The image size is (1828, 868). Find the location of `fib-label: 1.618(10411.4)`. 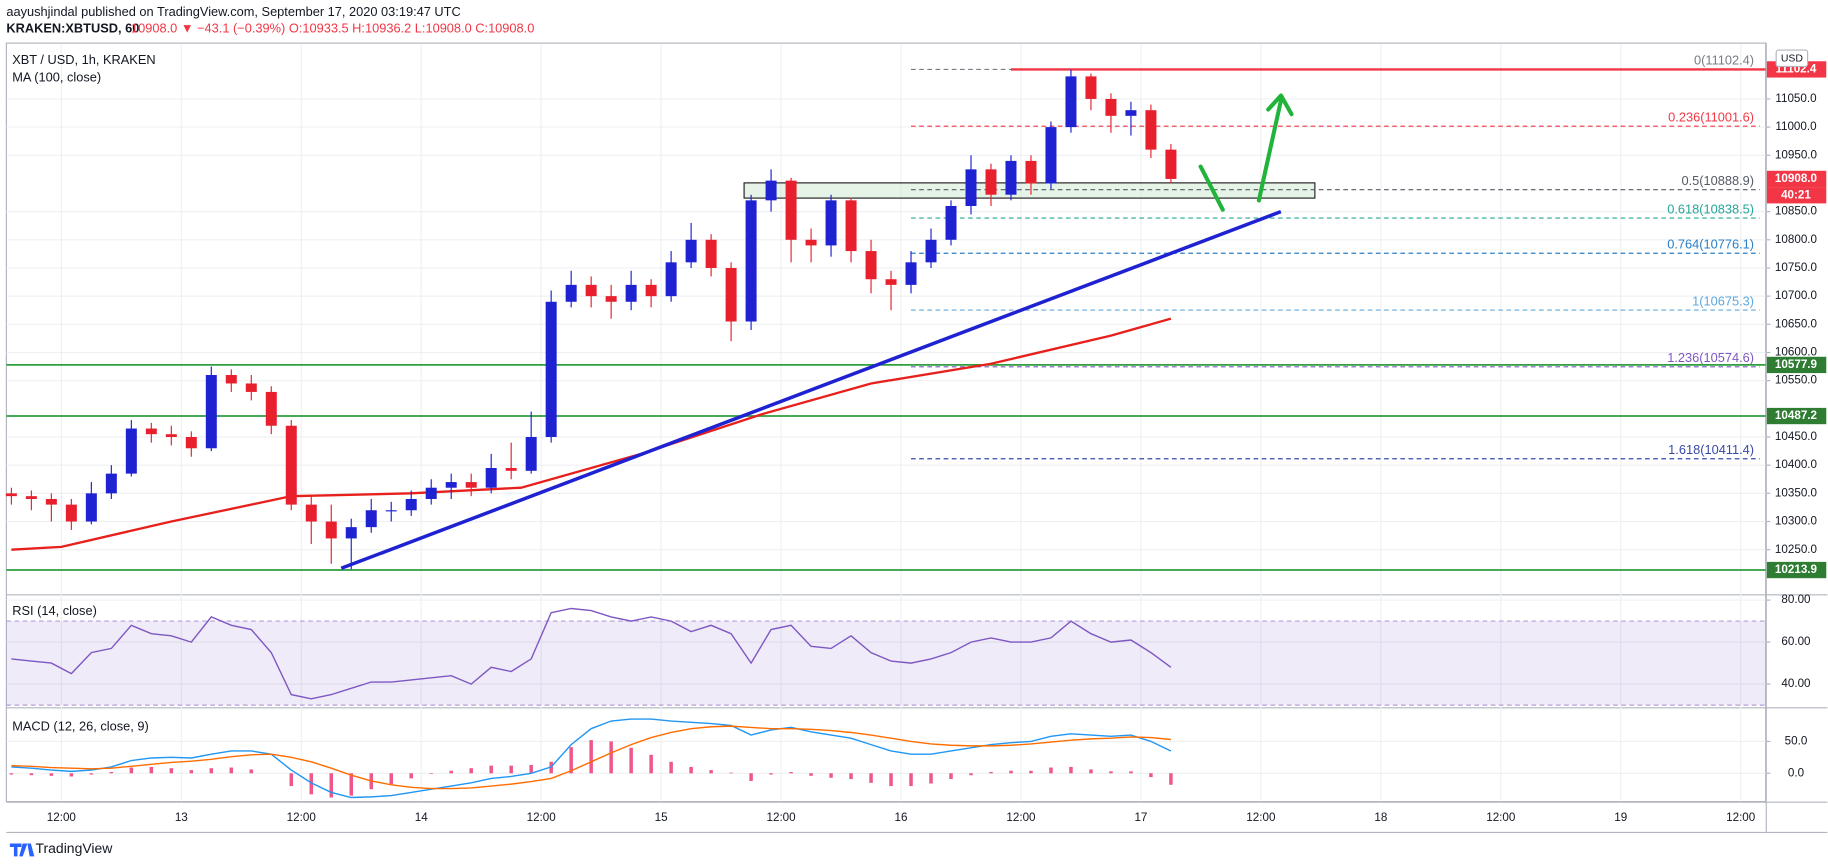

fib-label: 1.618(10411.4) is located at coordinates (1711, 449).